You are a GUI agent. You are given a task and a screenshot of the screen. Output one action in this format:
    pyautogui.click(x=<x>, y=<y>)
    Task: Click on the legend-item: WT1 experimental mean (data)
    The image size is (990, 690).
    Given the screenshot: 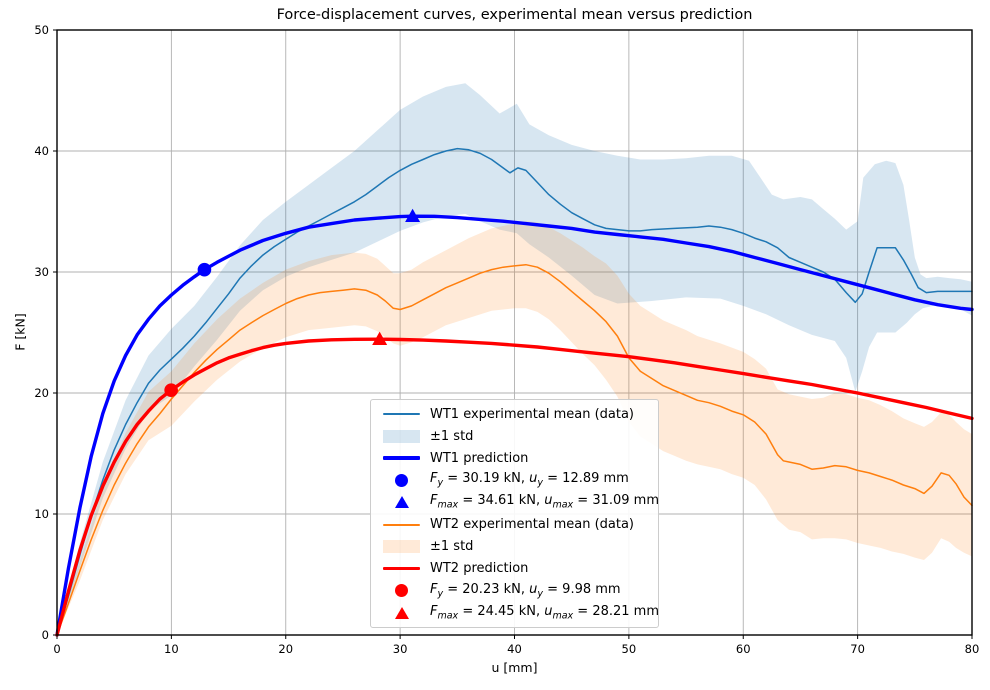 What is the action you would take?
    pyautogui.click(x=514, y=414)
    